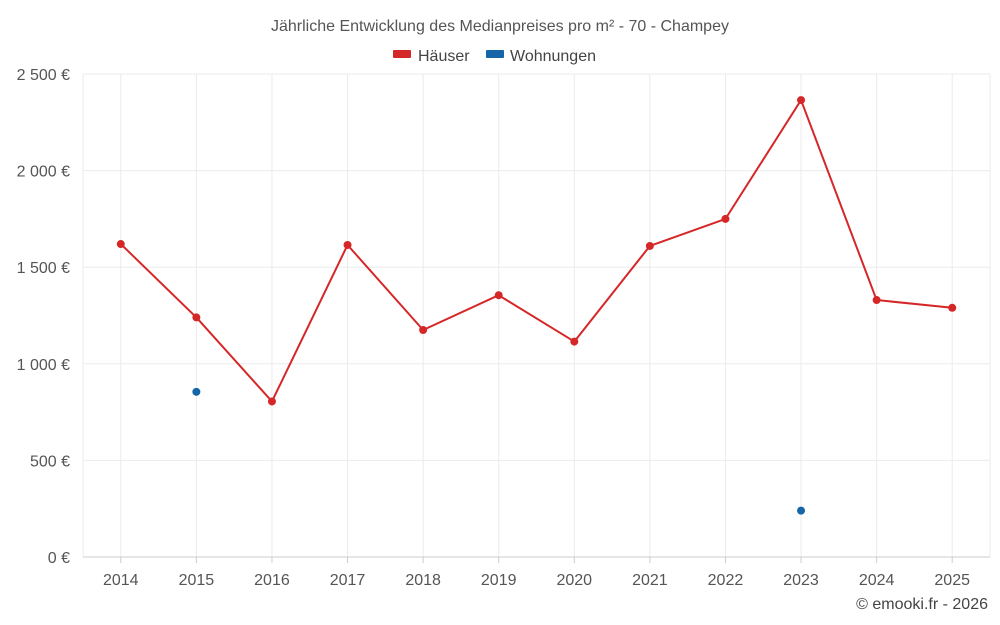 This screenshot has width=1000, height=625. What do you see at coordinates (347, 244) in the screenshot?
I see `data-point-haeuser-2017` at bounding box center [347, 244].